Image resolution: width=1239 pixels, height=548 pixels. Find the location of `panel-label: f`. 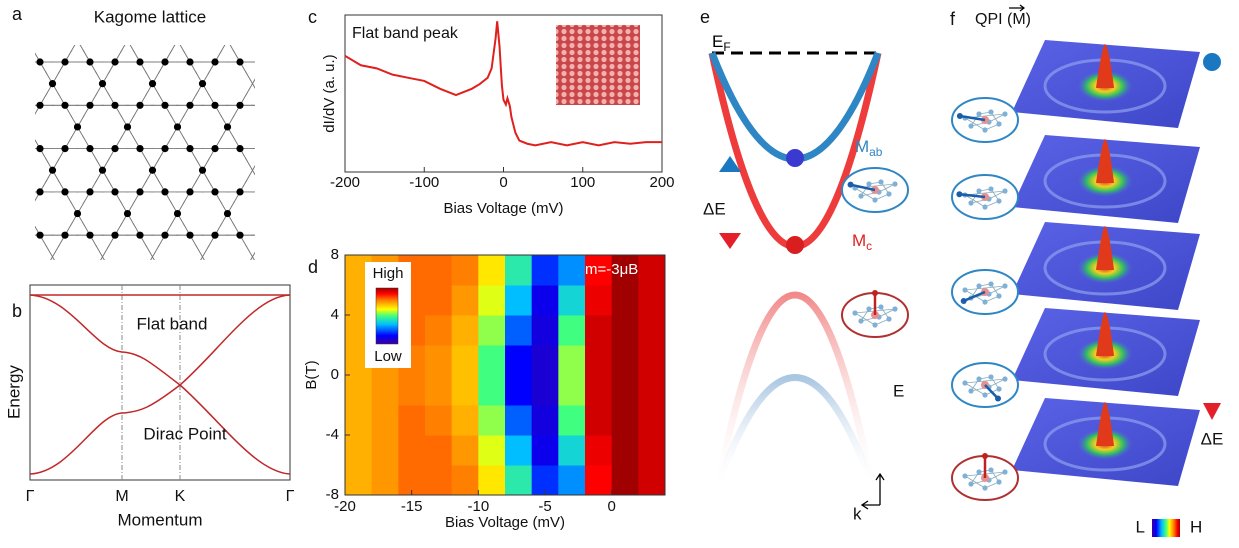

panel-label: f is located at coordinates (953, 19).